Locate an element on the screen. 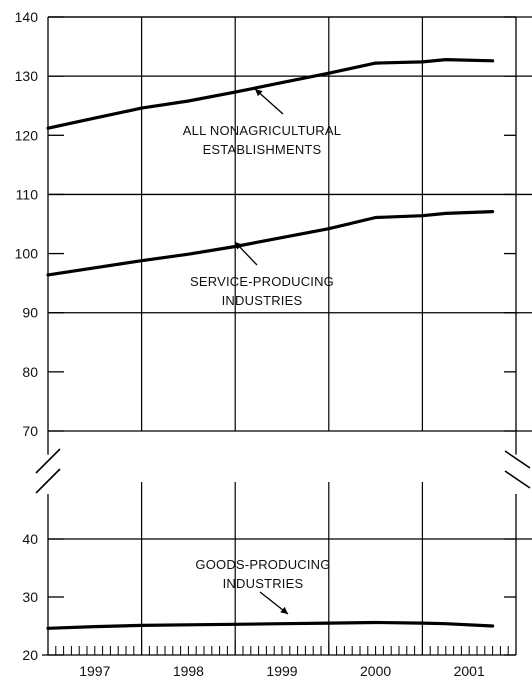  x-tick-label-2000: 2000 is located at coordinates (375, 671).